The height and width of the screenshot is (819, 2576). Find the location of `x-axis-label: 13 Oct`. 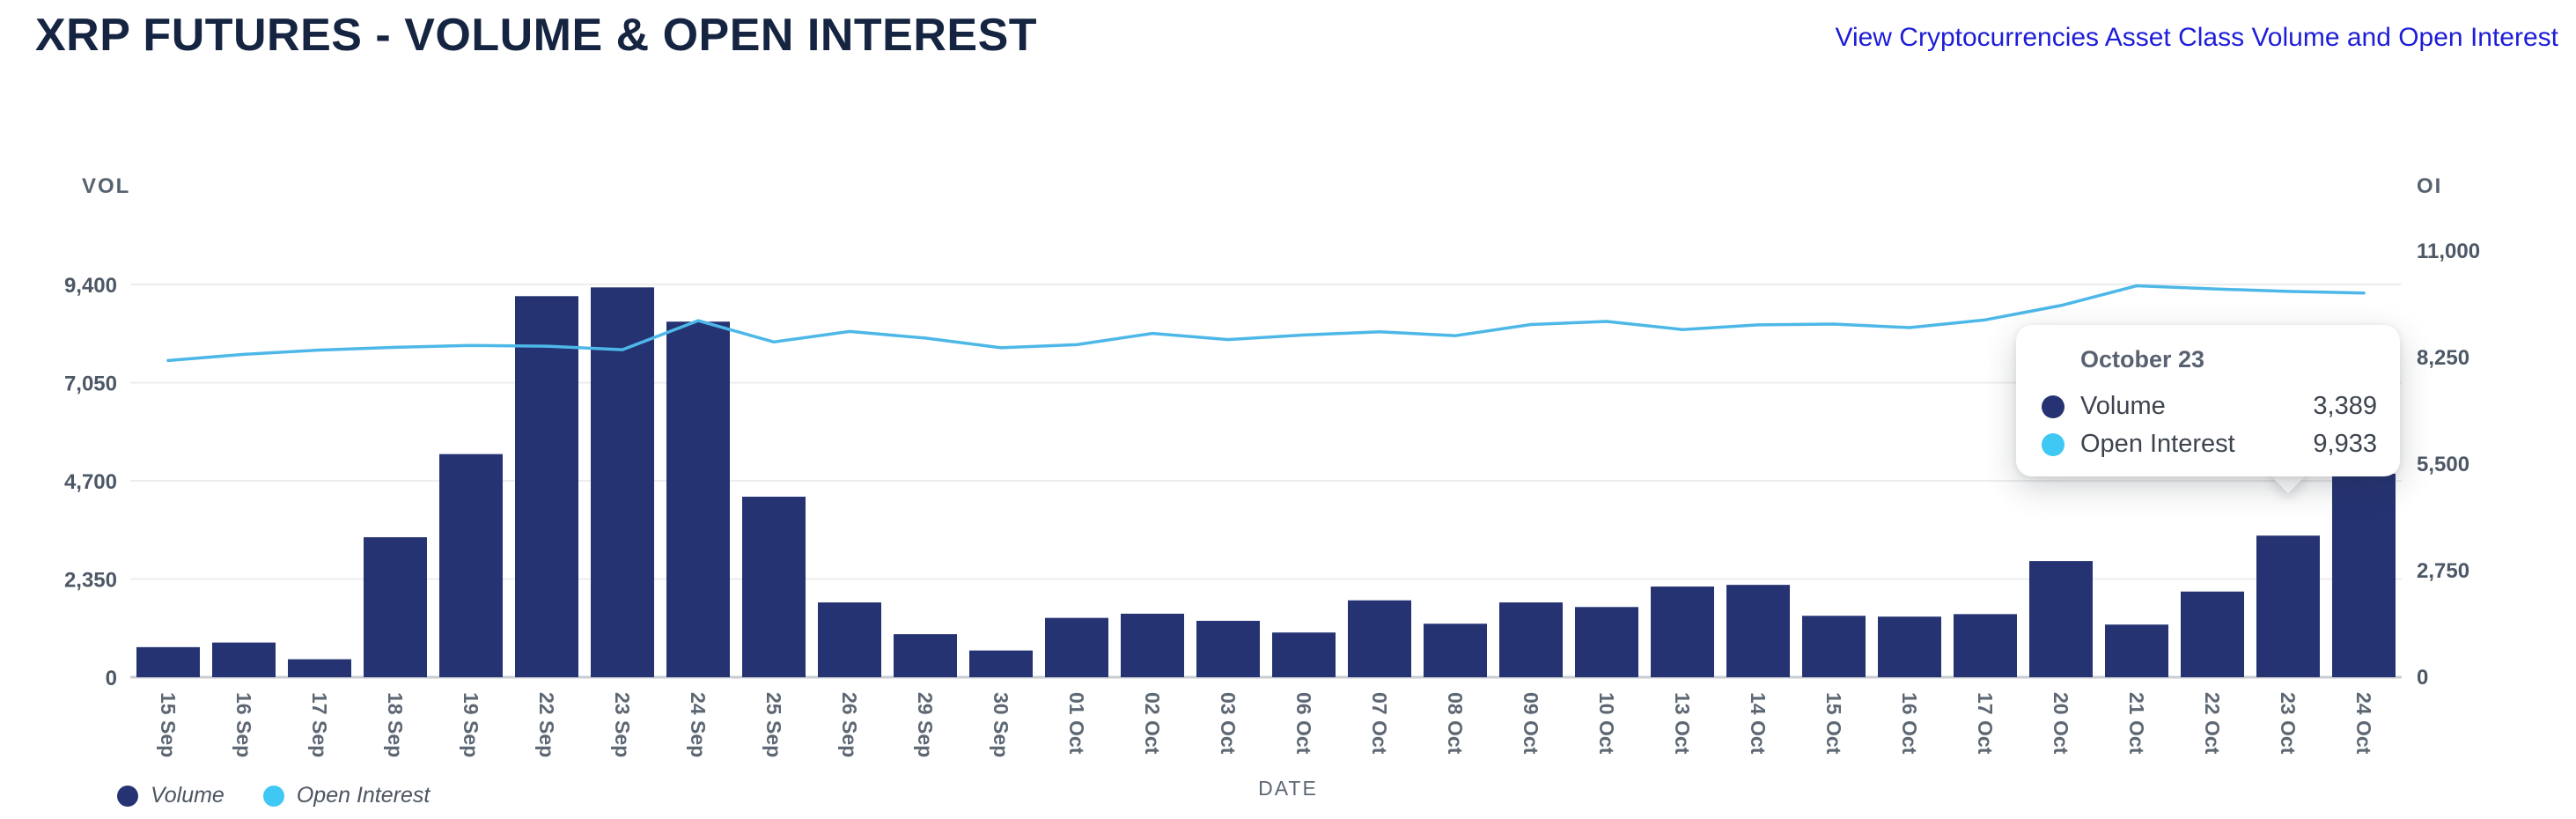

x-axis-label: 13 Oct is located at coordinates (1683, 723).